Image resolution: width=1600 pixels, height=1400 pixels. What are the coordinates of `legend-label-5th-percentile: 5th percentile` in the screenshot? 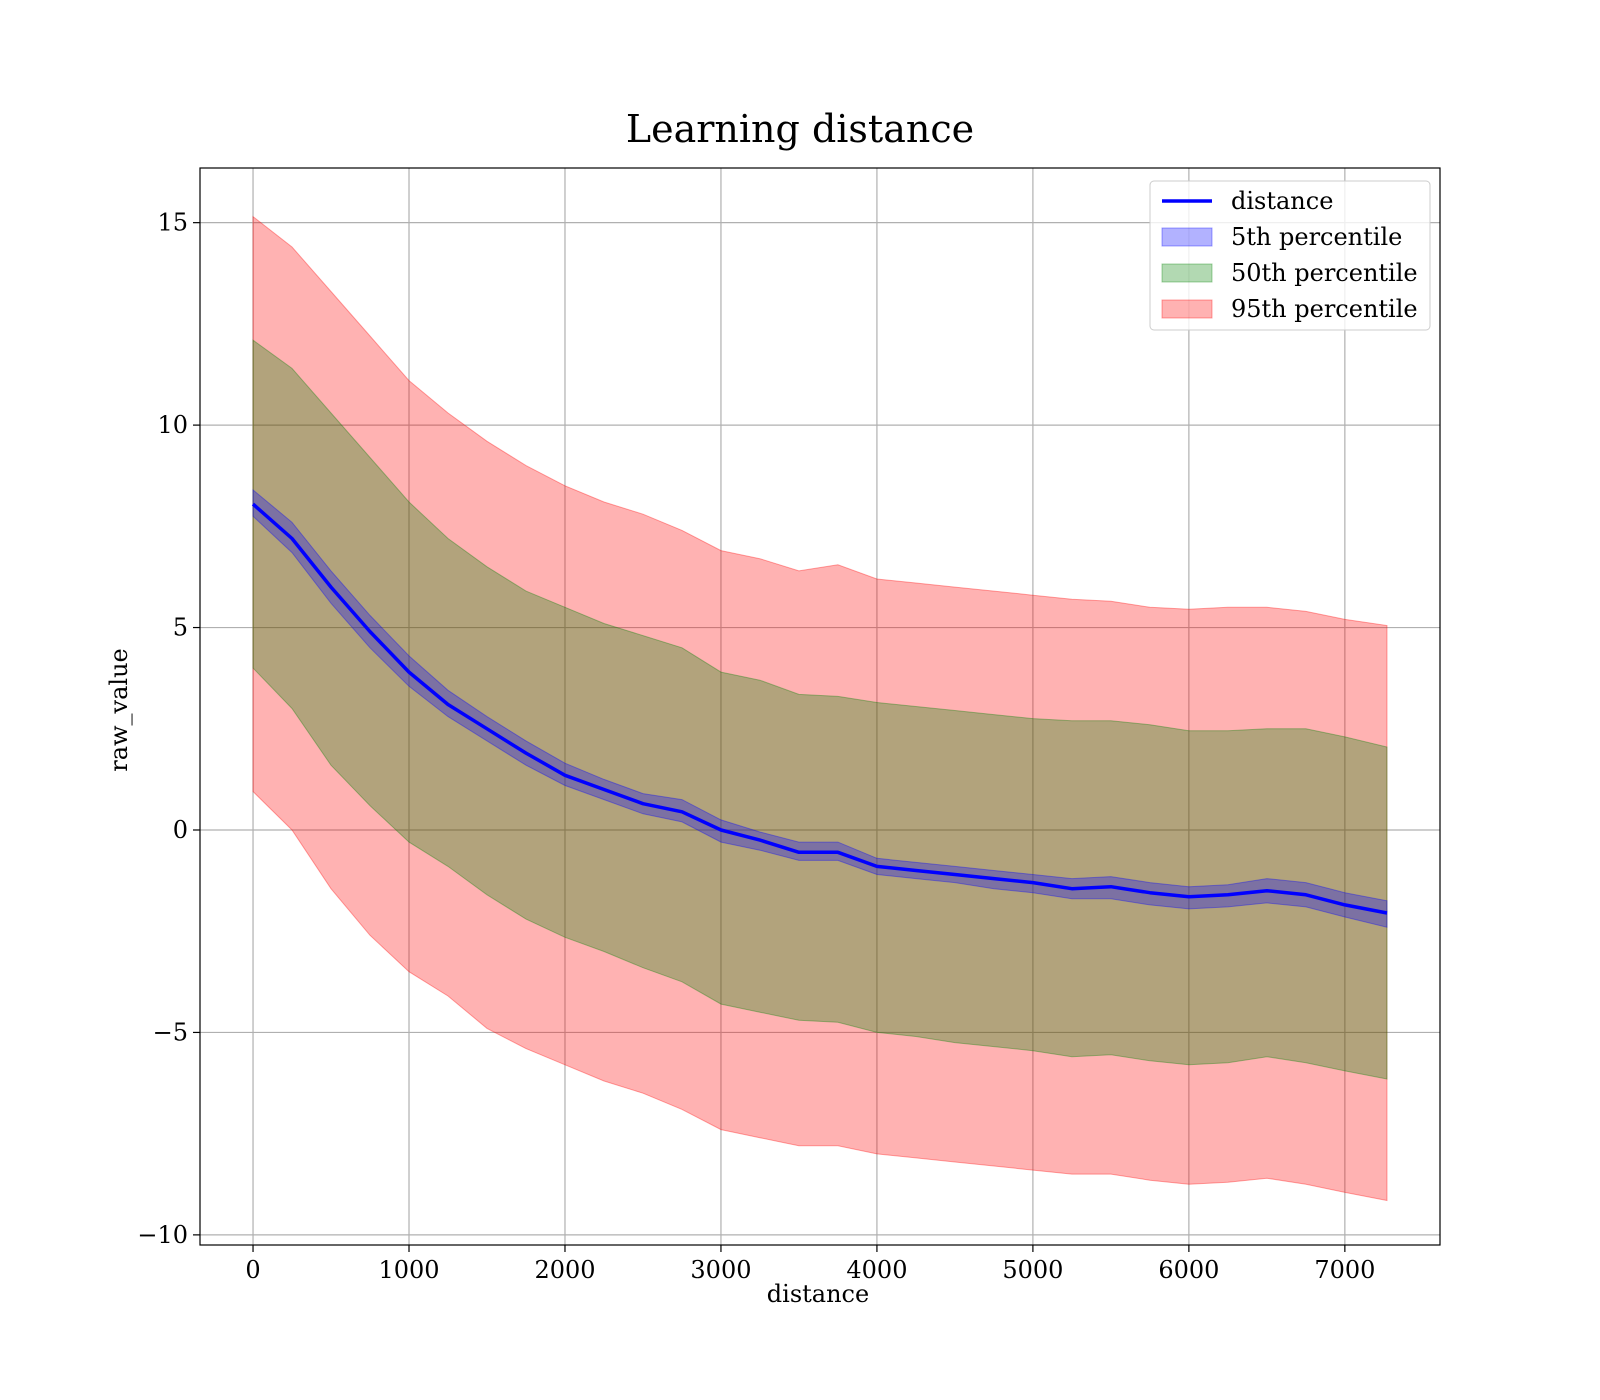 It's located at (1316, 237).